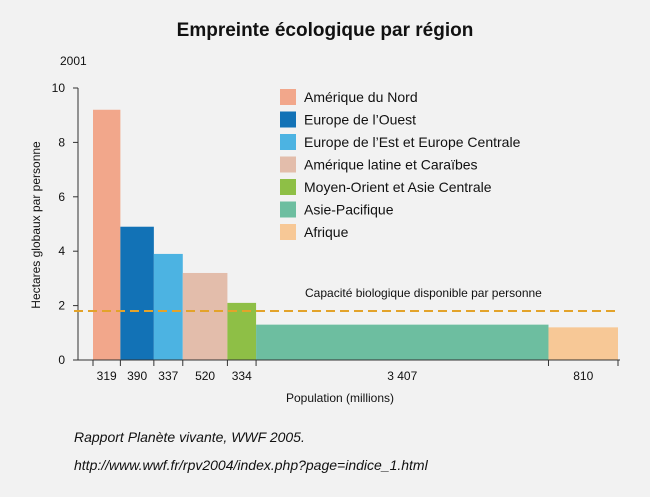 This screenshot has height=497, width=650. I want to click on legend-label-1: Amérique du Nord, so click(361, 97).